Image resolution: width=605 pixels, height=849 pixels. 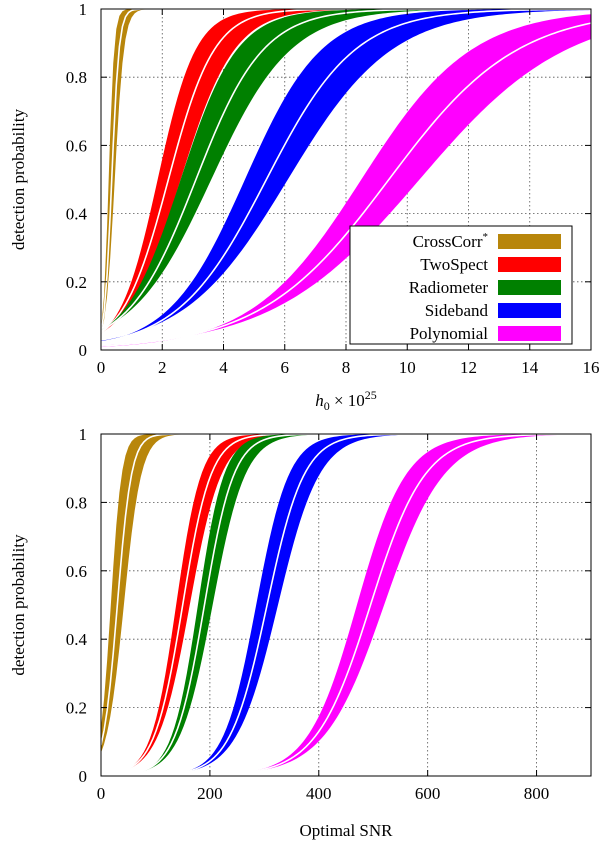 I want to click on x-tick-label: 14, so click(x=530, y=367).